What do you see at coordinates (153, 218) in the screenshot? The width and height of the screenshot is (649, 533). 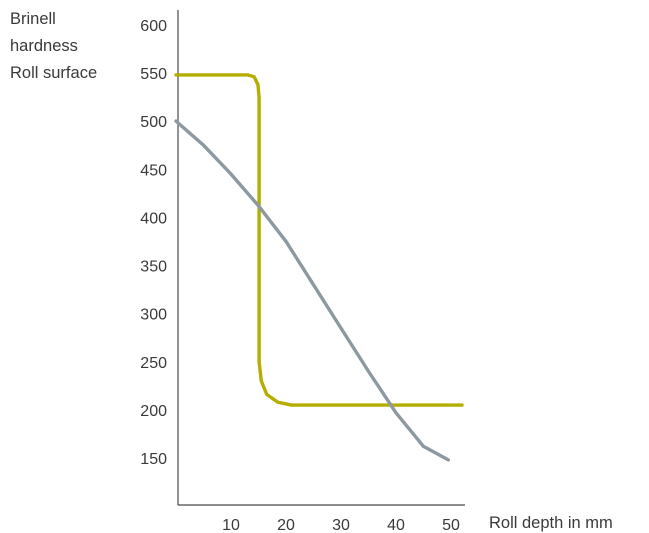 I see `y-tick-label: 400` at bounding box center [153, 218].